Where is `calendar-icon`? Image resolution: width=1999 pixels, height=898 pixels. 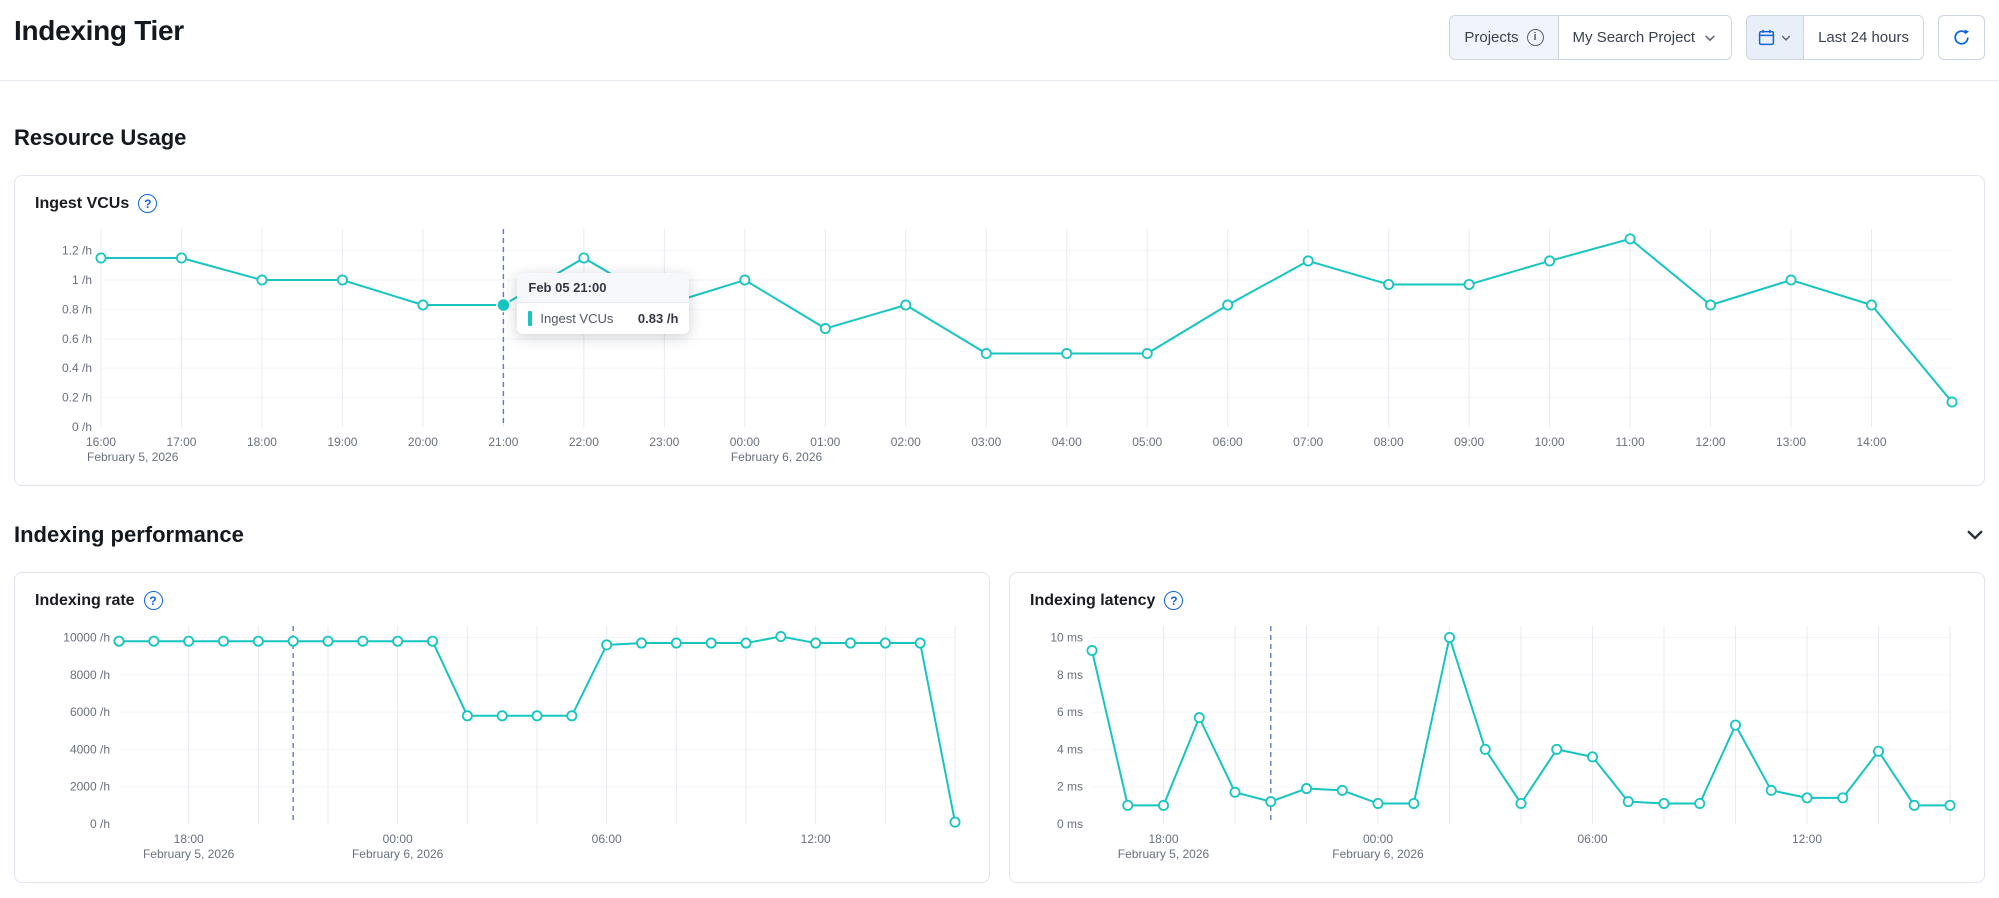 calendar-icon is located at coordinates (1766, 37).